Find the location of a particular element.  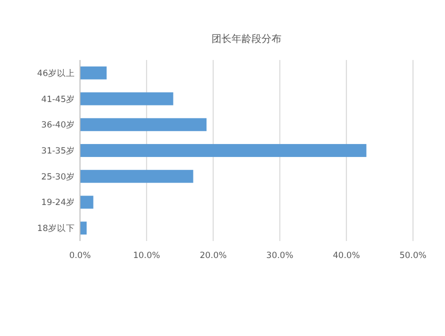

y-tick-label: 18岁以下 is located at coordinates (56, 228).